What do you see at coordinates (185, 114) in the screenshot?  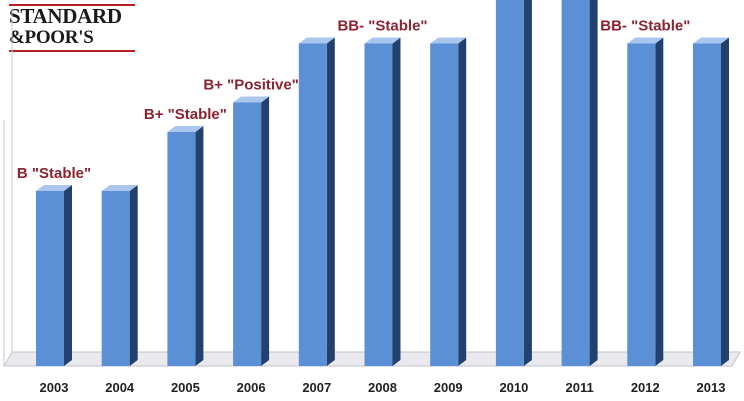 I see `rating-annotation: B+ "Stable"` at bounding box center [185, 114].